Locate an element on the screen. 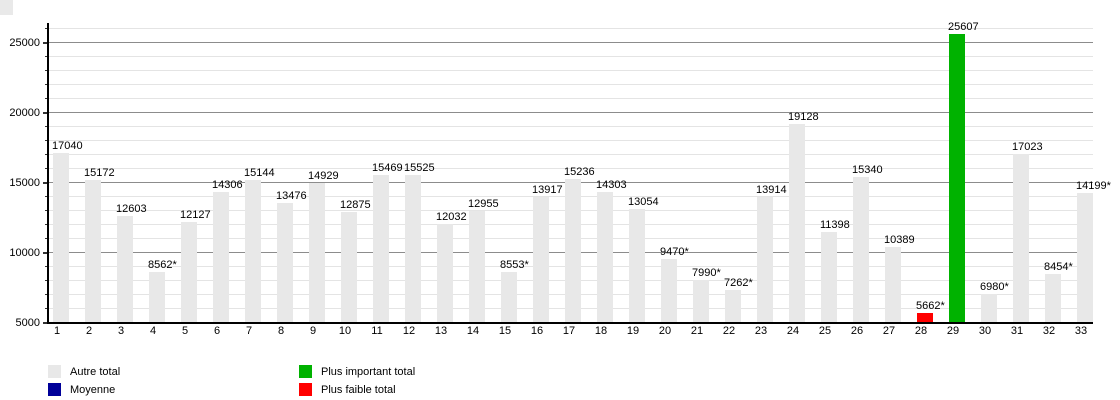 This screenshot has height=400, width=1120. y-tick-label: 15000 is located at coordinates (24, 183).